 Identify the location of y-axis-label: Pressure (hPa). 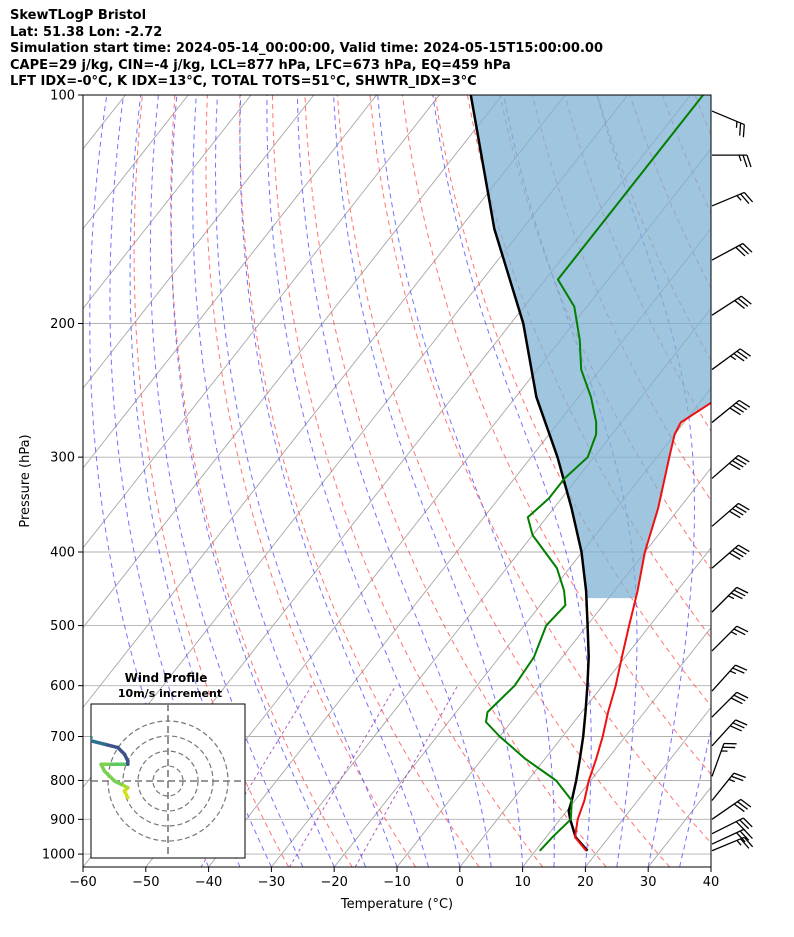
(25, 480).